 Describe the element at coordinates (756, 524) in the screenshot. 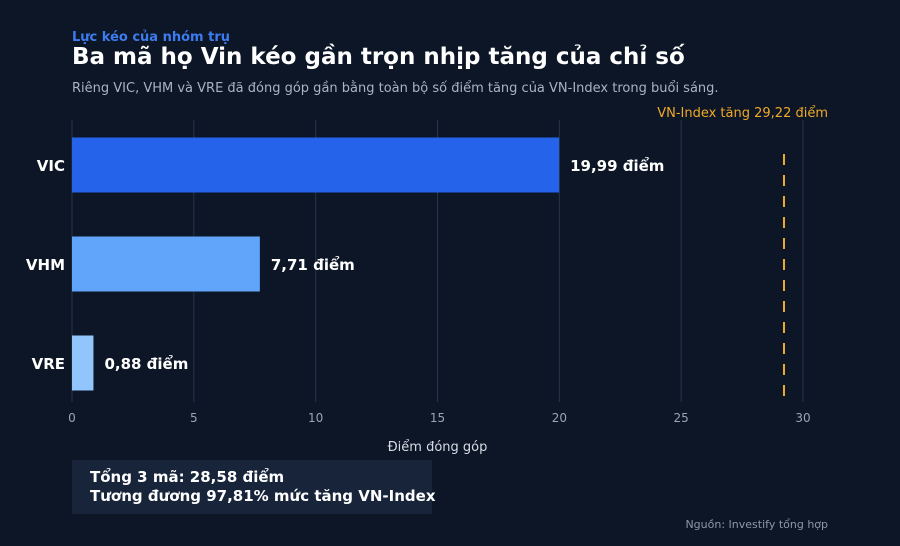

I see `source-note: Nguồn: Investify tổng hợp` at that location.